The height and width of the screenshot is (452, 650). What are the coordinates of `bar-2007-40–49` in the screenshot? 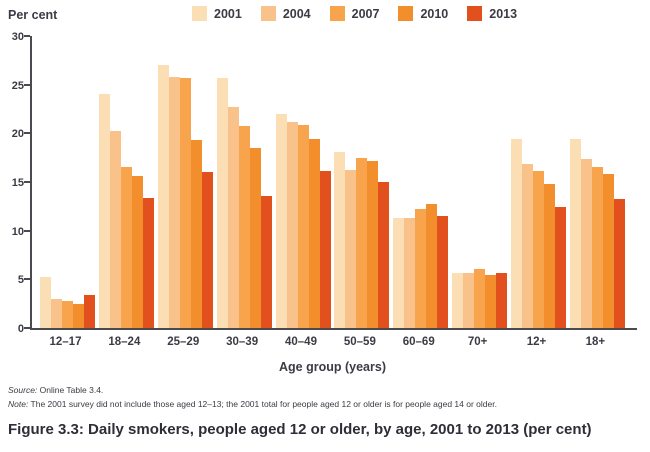 It's located at (303, 226).